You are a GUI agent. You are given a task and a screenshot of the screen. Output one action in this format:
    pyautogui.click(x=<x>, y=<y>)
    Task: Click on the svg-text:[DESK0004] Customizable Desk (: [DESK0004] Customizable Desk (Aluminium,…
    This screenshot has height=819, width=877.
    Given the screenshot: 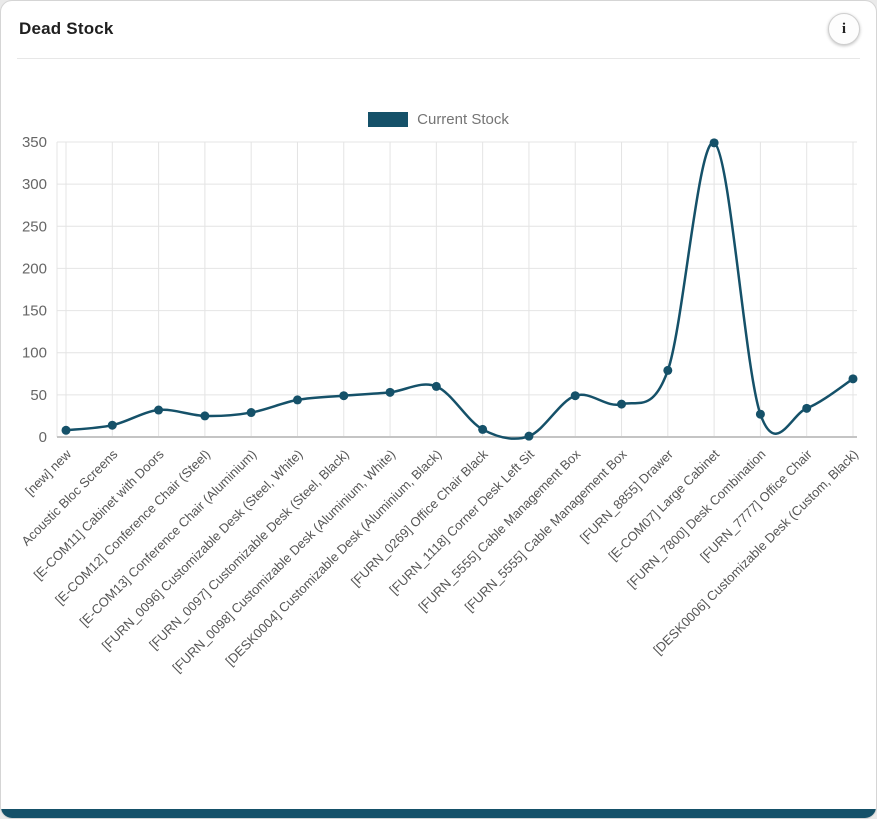 What is the action you would take?
    pyautogui.click(x=333, y=558)
    